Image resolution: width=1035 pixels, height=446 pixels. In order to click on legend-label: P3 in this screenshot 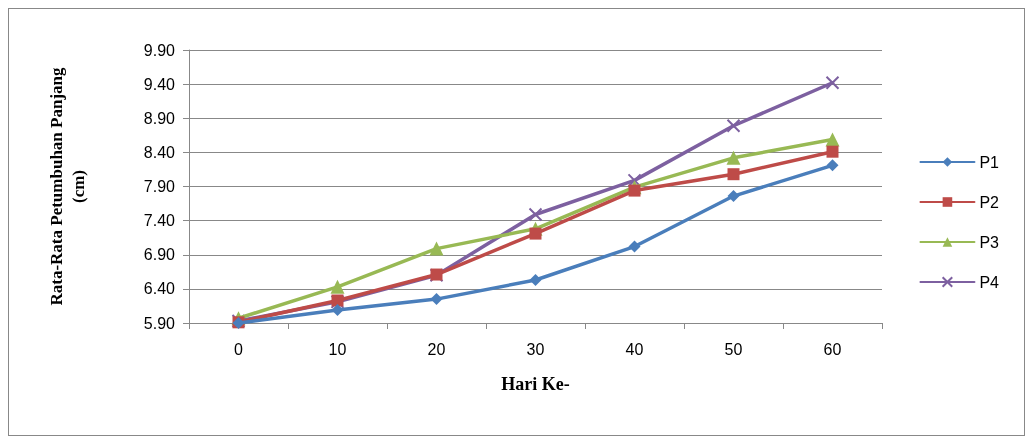, I will do `click(989, 242)`.